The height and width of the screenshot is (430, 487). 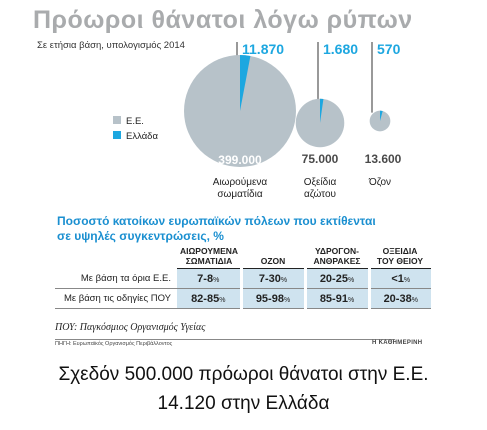 I want to click on category-label: Όζον, so click(x=379, y=182).